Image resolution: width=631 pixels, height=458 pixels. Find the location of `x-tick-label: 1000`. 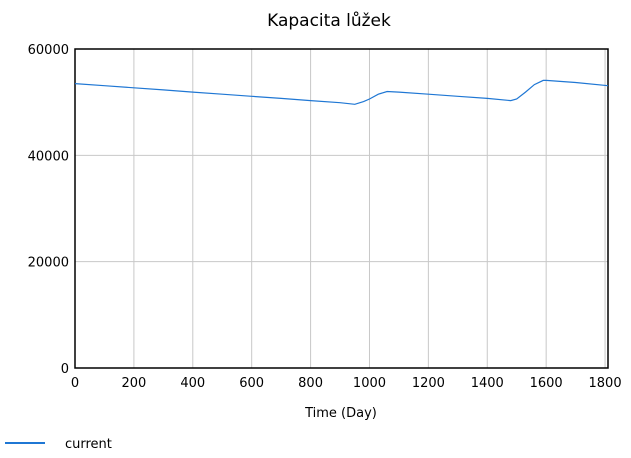

x-tick-label: 1000 is located at coordinates (369, 383).